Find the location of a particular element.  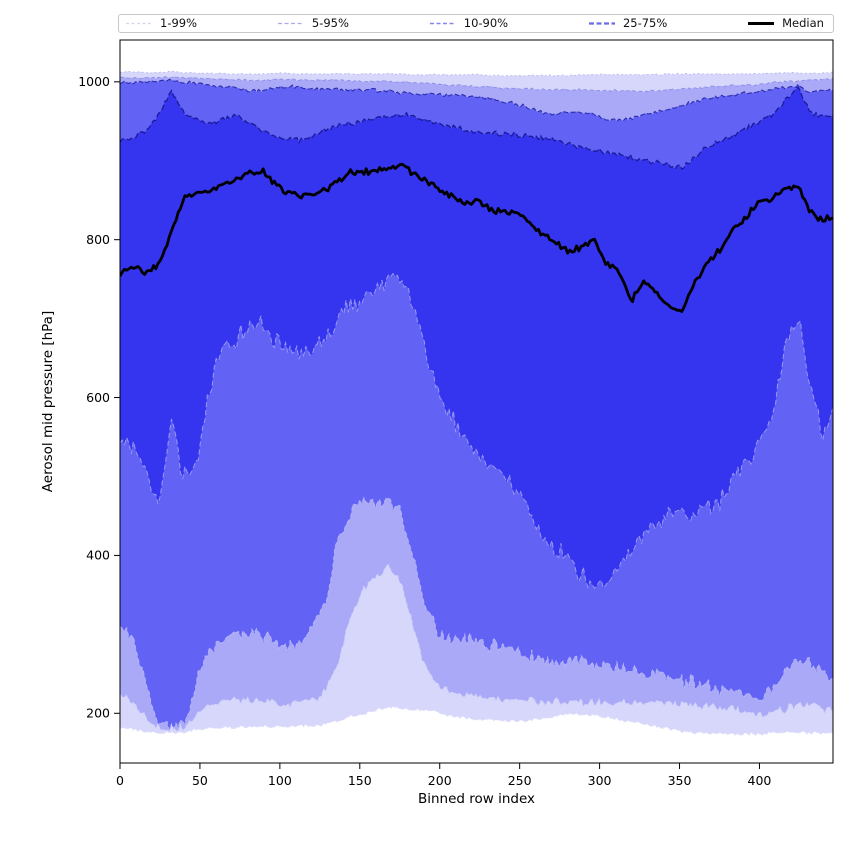

y-tick-label: 600 is located at coordinates (98, 397).